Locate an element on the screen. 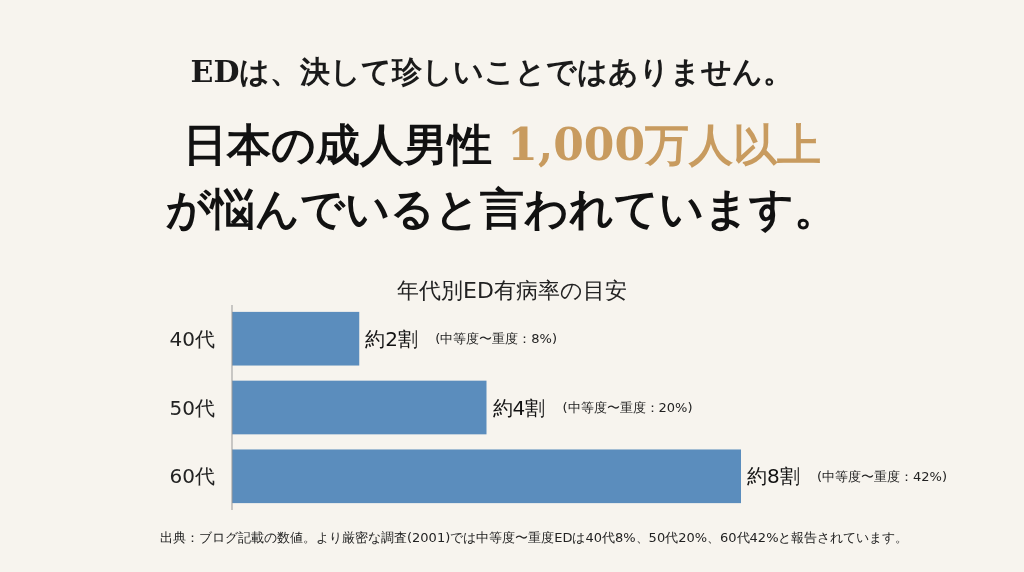 This screenshot has width=1024, height=572. data-label: 約4割 is located at coordinates (519, 407).